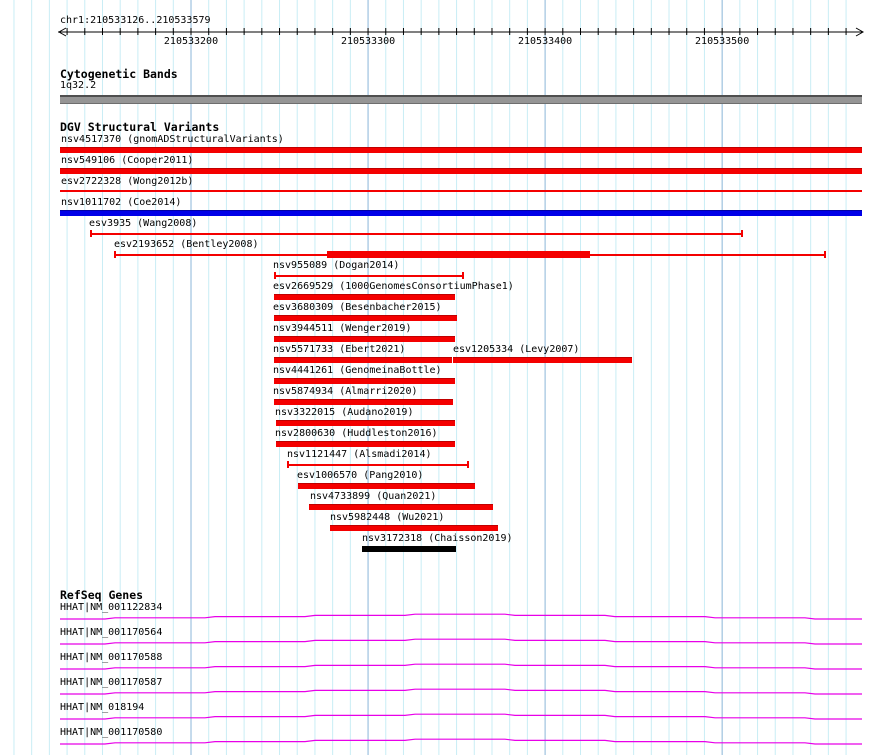 The image size is (890, 755). What do you see at coordinates (357, 370) in the screenshot?
I see `variant-label: nsv4441261 (GenomeinaBottle)` at bounding box center [357, 370].